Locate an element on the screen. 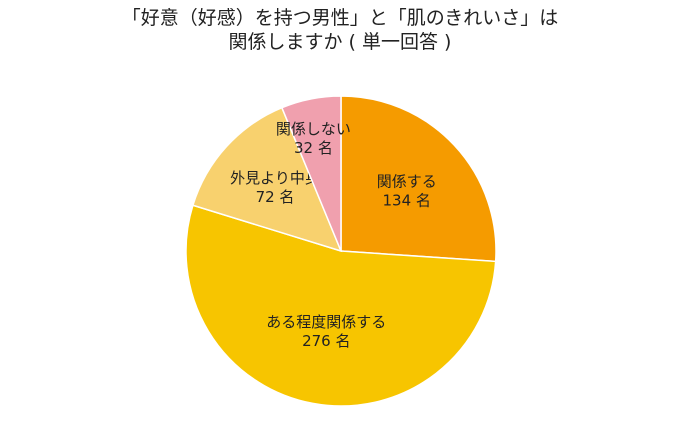  slice-label: 関係する is located at coordinates (407, 182).